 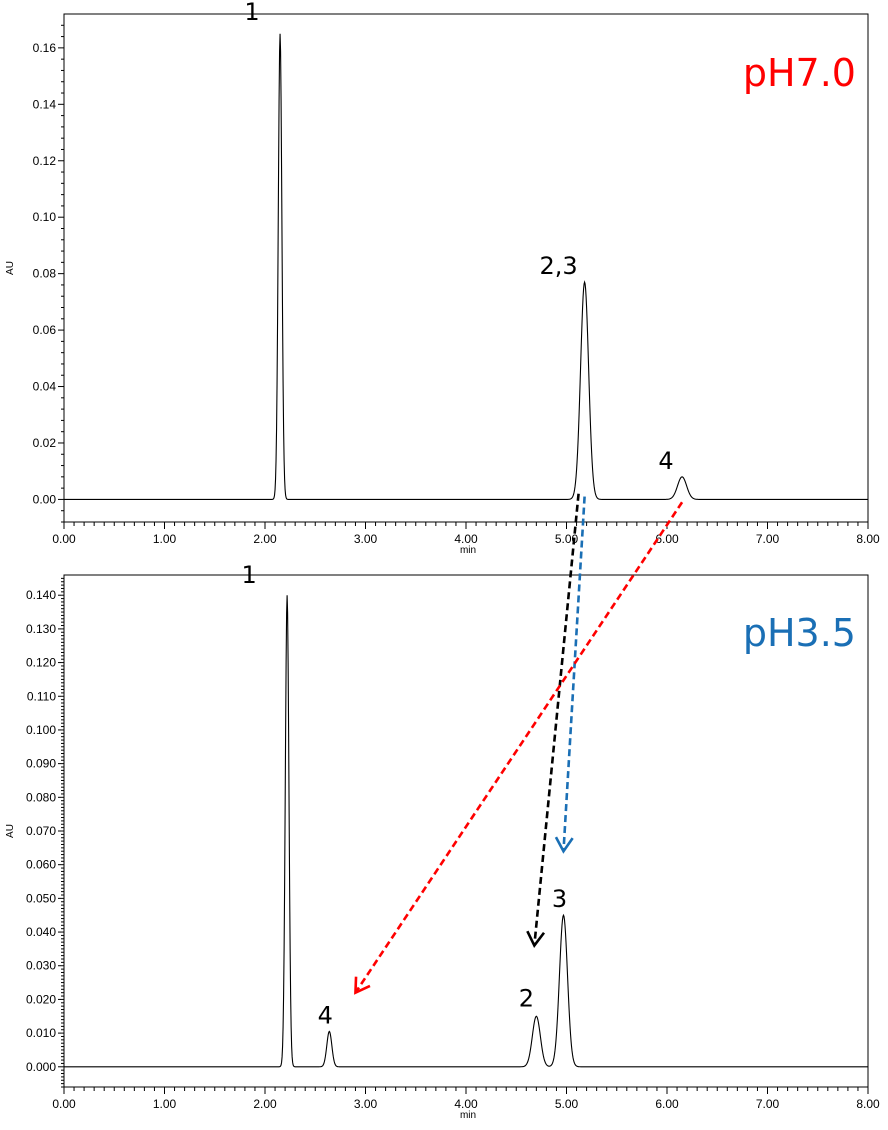 I want to click on y-tick-label: 0.04, so click(x=45, y=387).